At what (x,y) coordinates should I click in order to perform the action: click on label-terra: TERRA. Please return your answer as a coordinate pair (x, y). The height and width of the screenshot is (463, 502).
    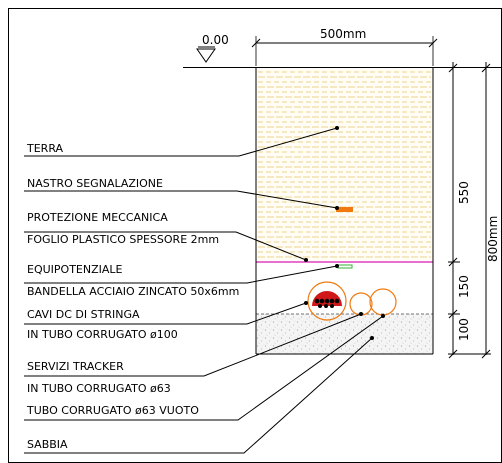
    Looking at the image, I should click on (45, 148).